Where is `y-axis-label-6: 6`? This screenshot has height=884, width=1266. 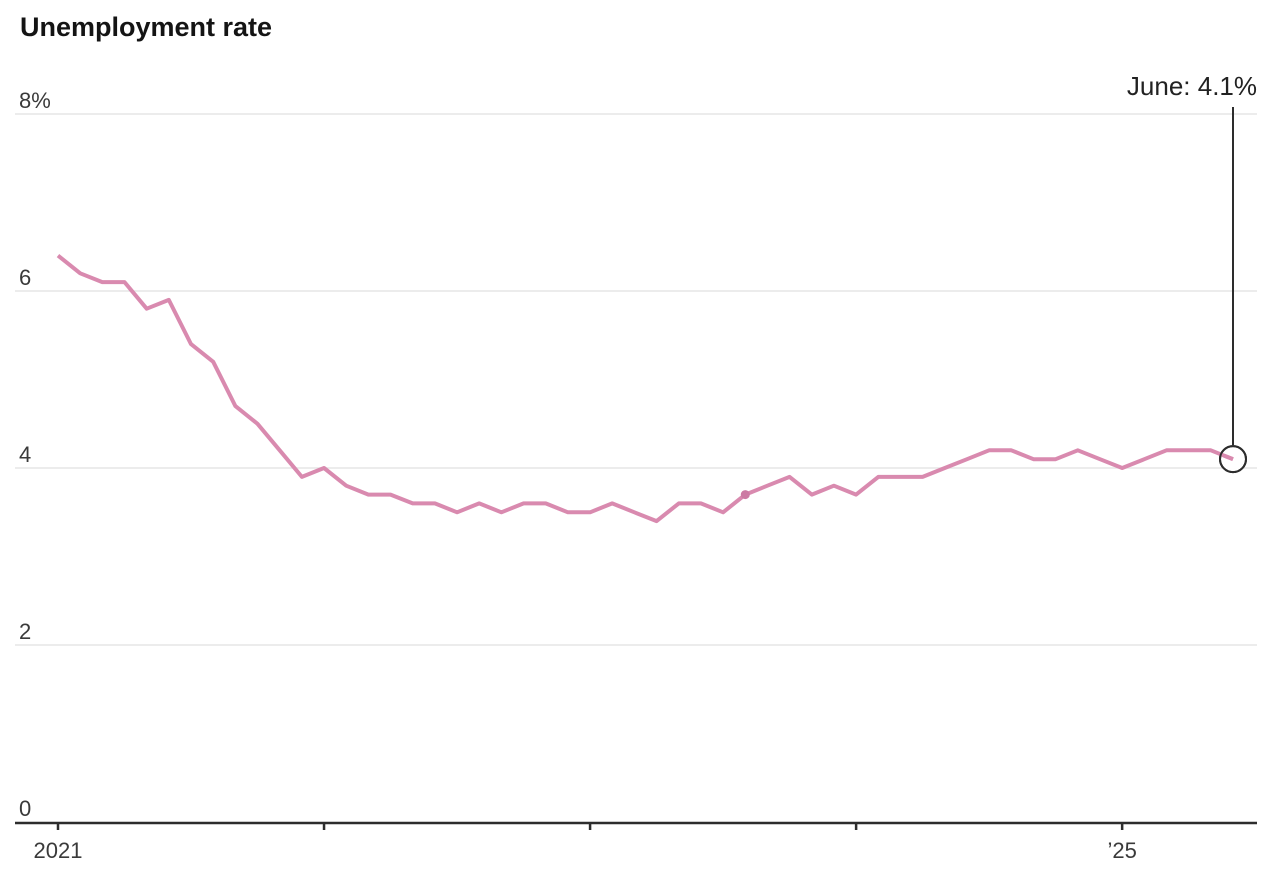
y-axis-label-6: 6 is located at coordinates (25, 277).